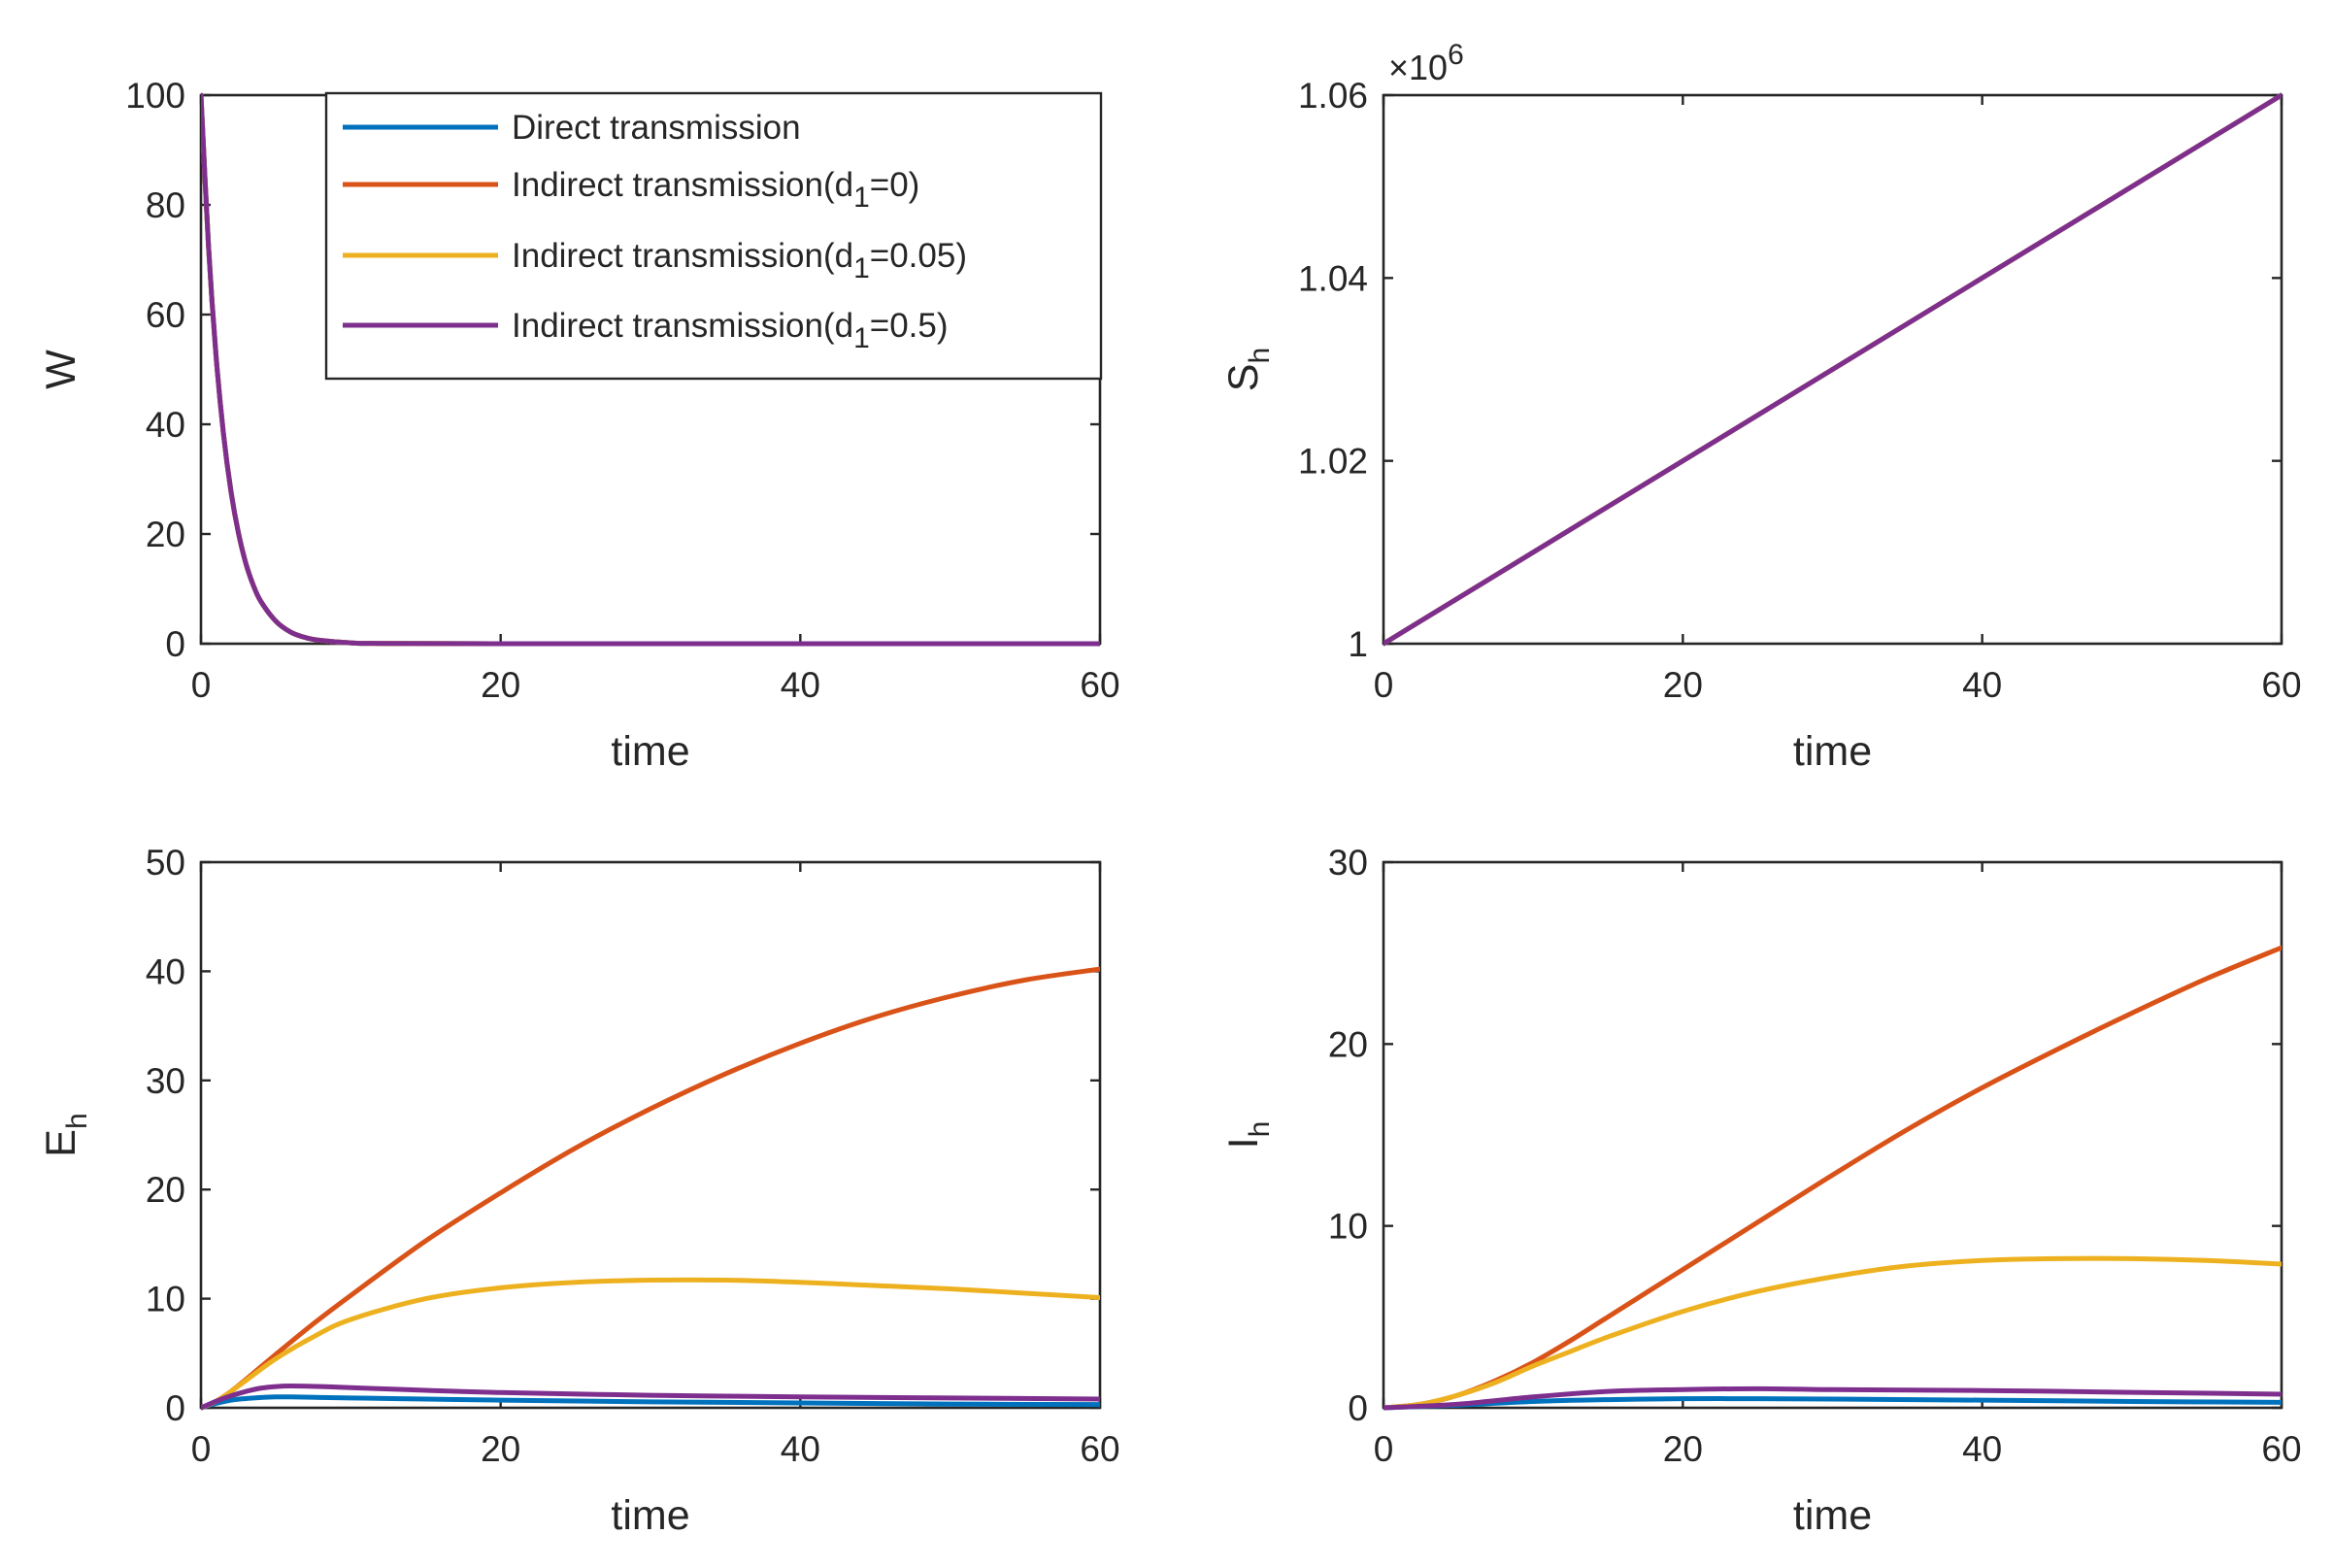 This screenshot has width=2333, height=1568. Describe the element at coordinates (1243, 378) in the screenshot. I see `text-part: S` at that location.